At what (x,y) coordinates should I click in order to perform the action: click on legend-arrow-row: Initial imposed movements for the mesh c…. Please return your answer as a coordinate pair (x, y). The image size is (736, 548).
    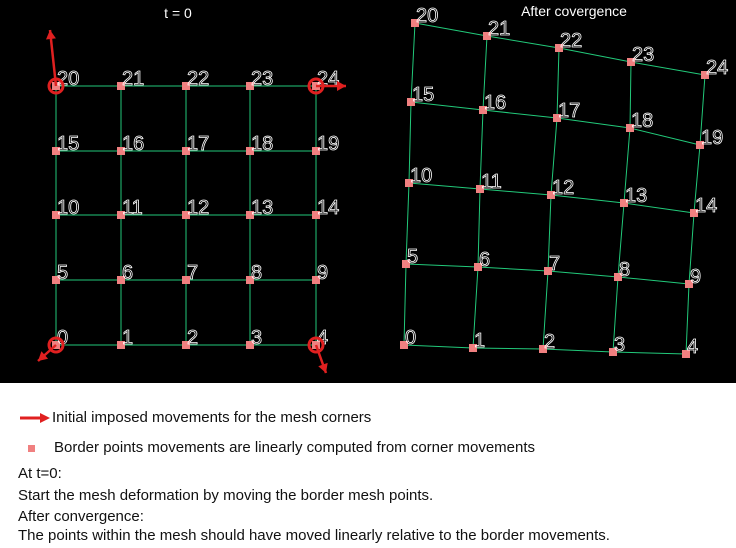
    Looking at the image, I should click on (194, 417).